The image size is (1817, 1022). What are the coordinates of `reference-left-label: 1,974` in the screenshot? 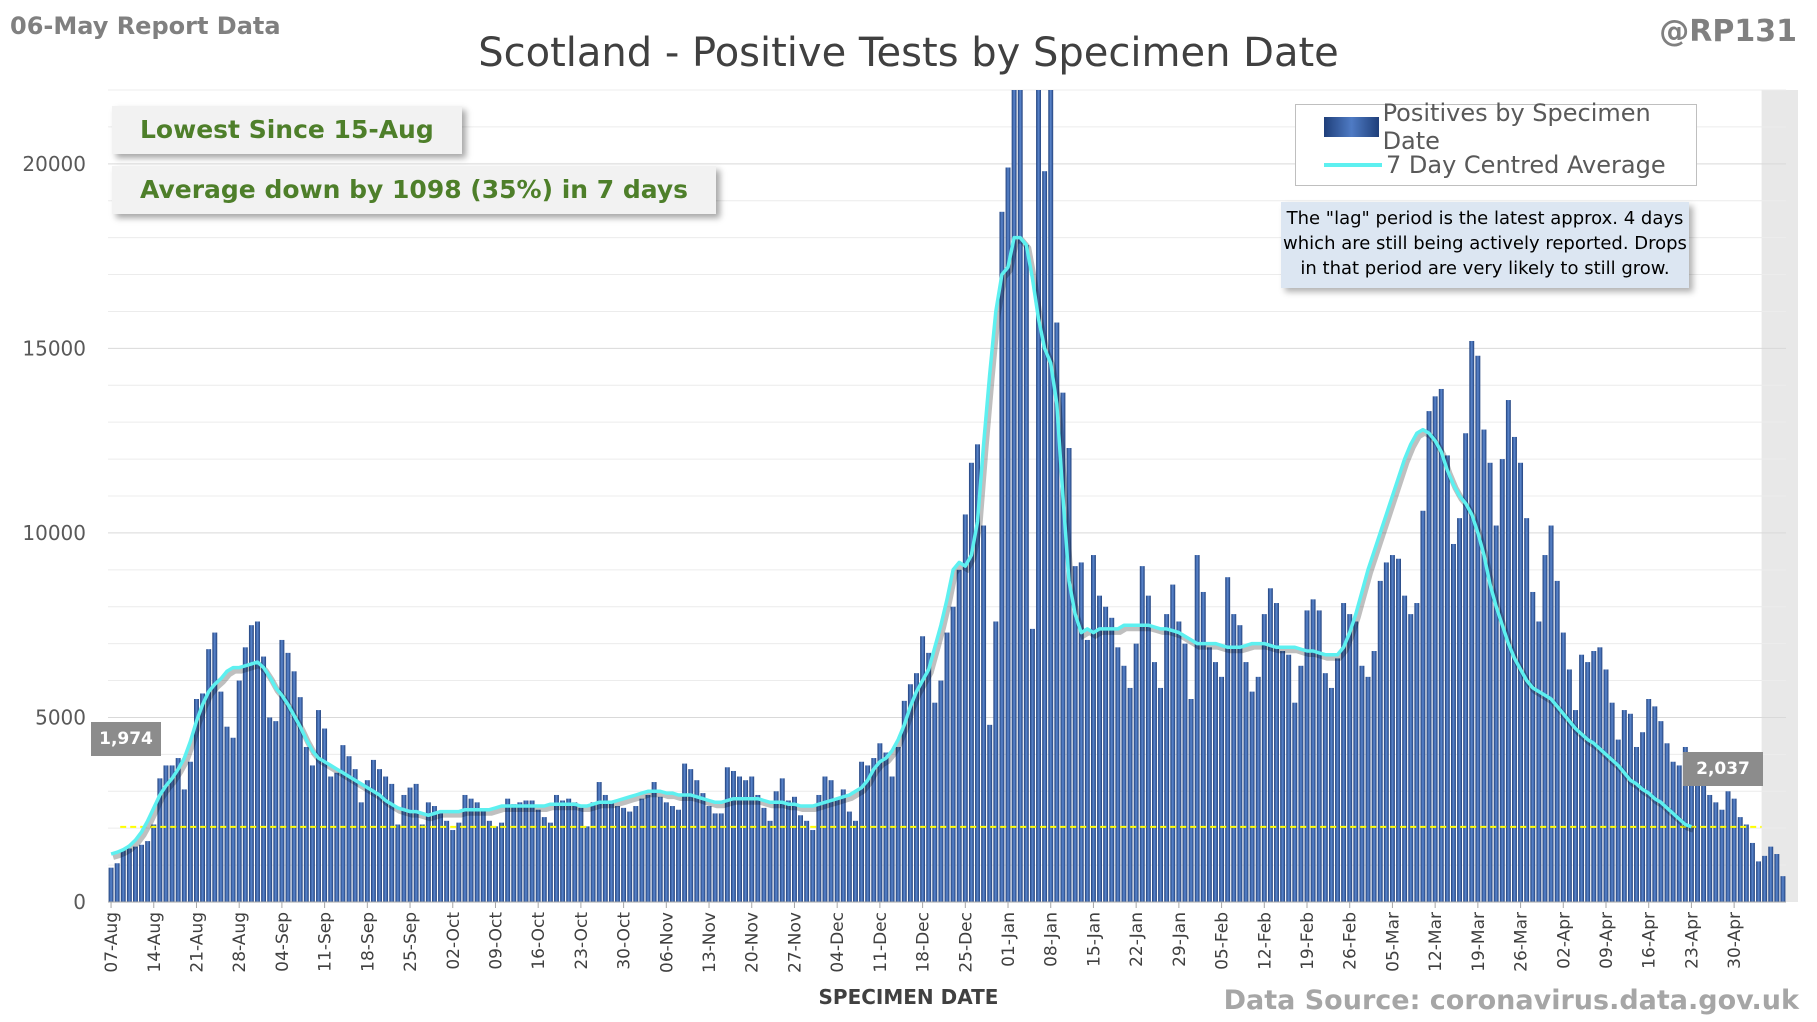 It's located at (126, 739).